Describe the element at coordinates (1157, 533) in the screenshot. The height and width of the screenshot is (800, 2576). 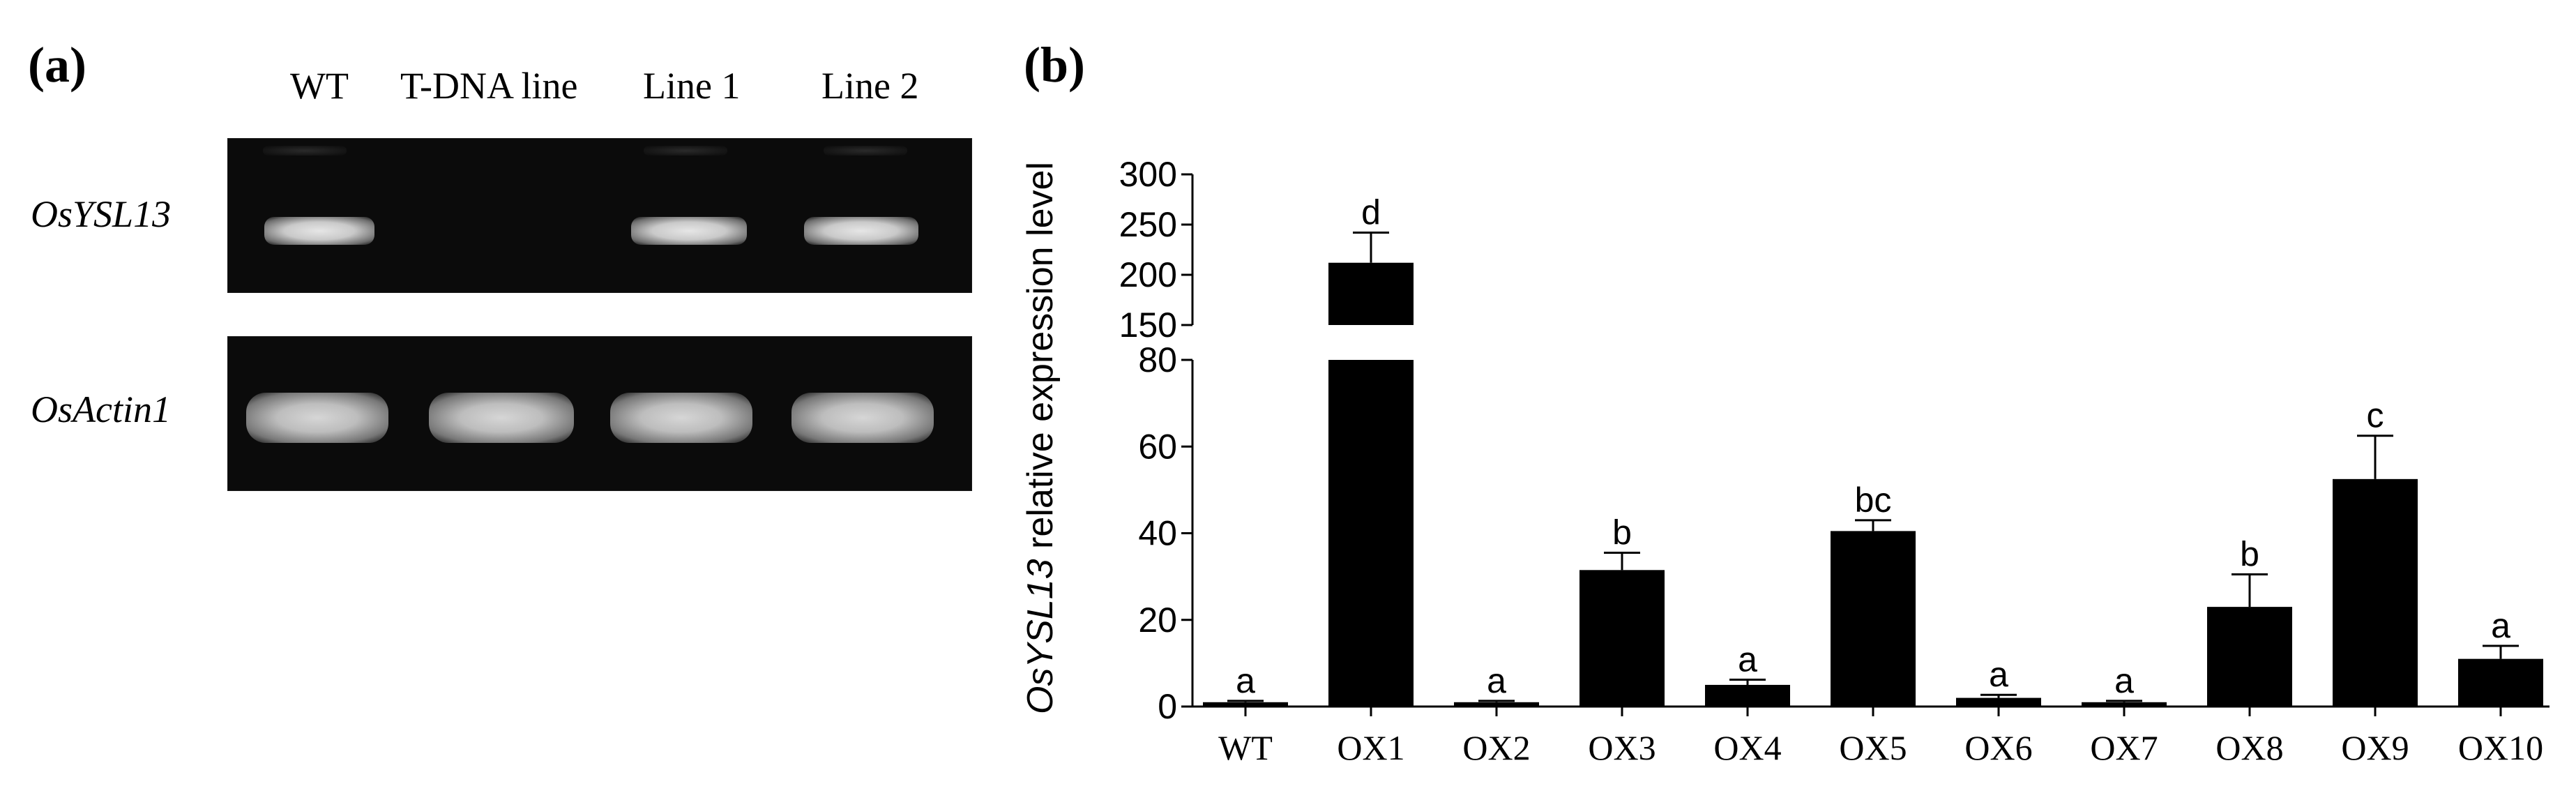
I see `y-tick-label: 40` at that location.